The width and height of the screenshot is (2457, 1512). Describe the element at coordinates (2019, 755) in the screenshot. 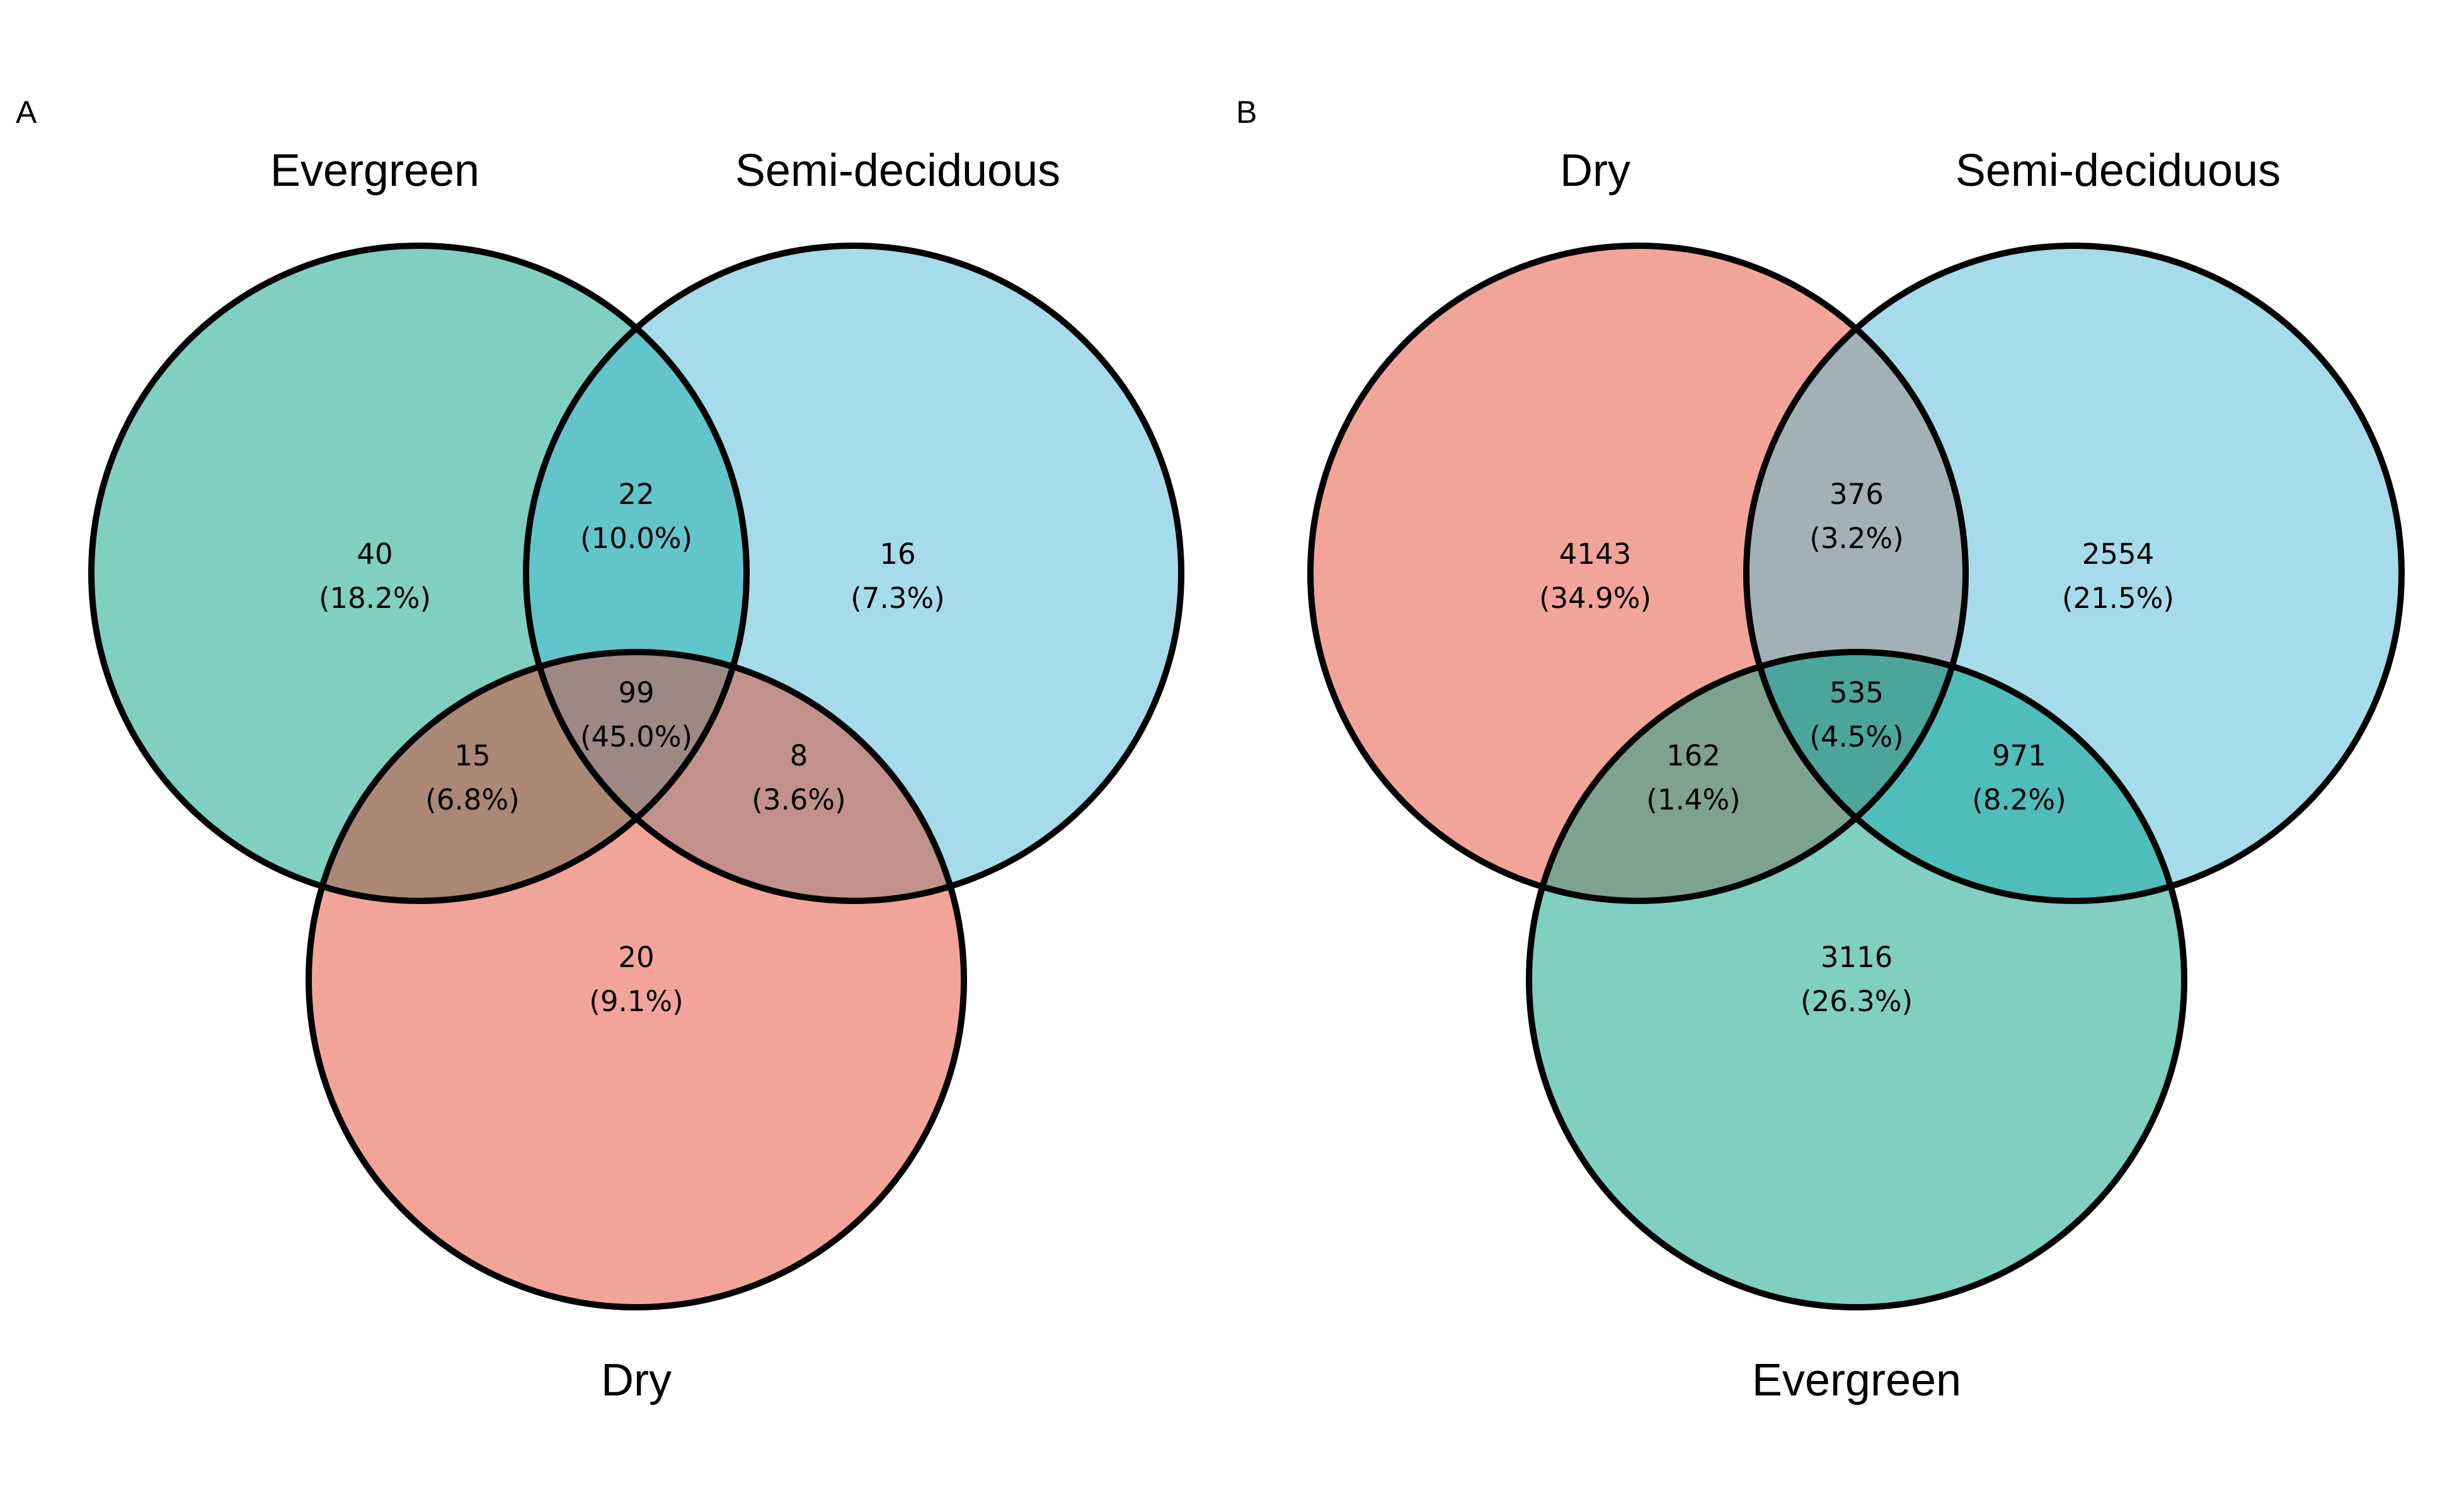

I see `region-count: 971` at that location.